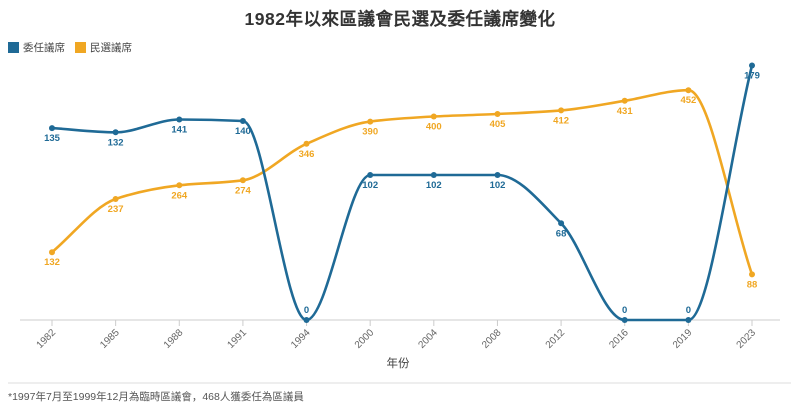  I want to click on data-point-elected-seats-1994, so click(306, 143).